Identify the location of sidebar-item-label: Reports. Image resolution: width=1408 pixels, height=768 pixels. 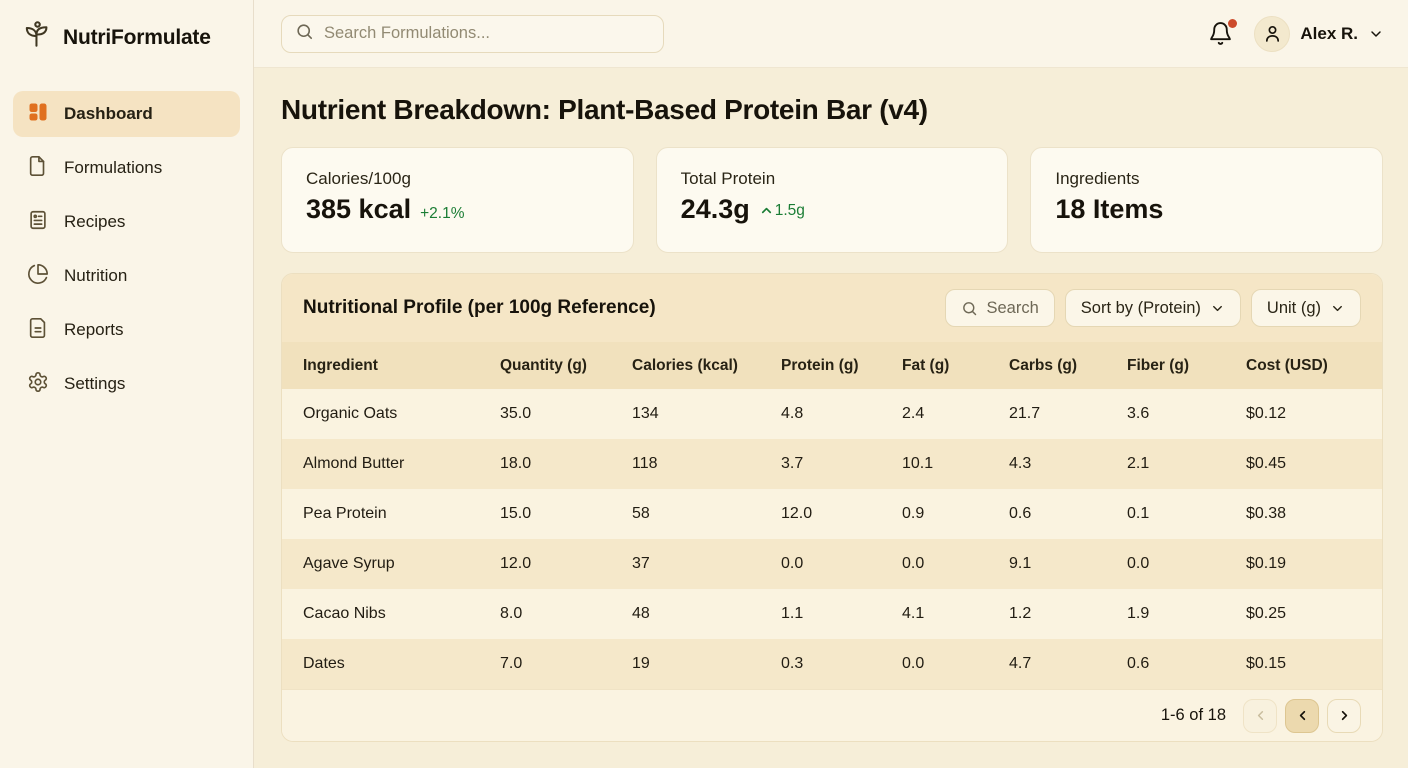
(94, 329).